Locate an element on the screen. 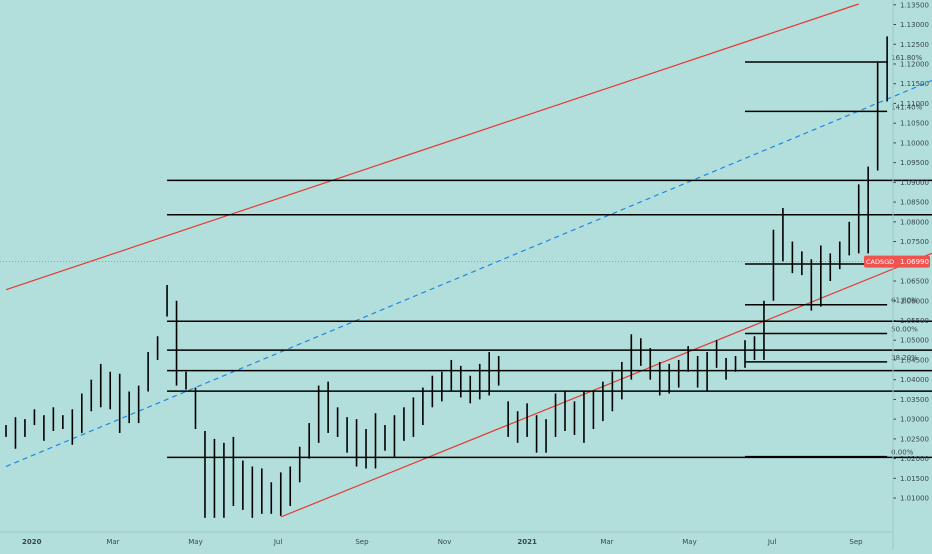 The height and width of the screenshot is (554, 932). symbol-label: CADSGD is located at coordinates (880, 262).